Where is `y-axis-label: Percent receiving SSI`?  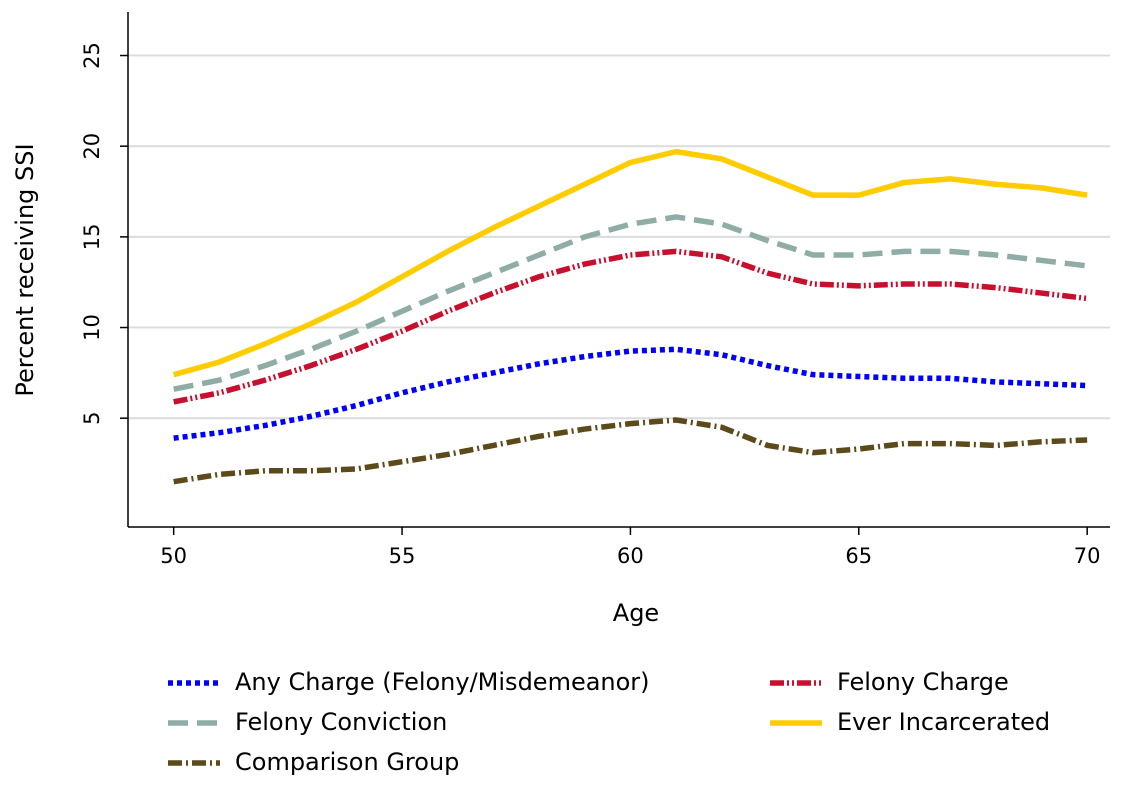
y-axis-label: Percent receiving SSI is located at coordinates (25, 269).